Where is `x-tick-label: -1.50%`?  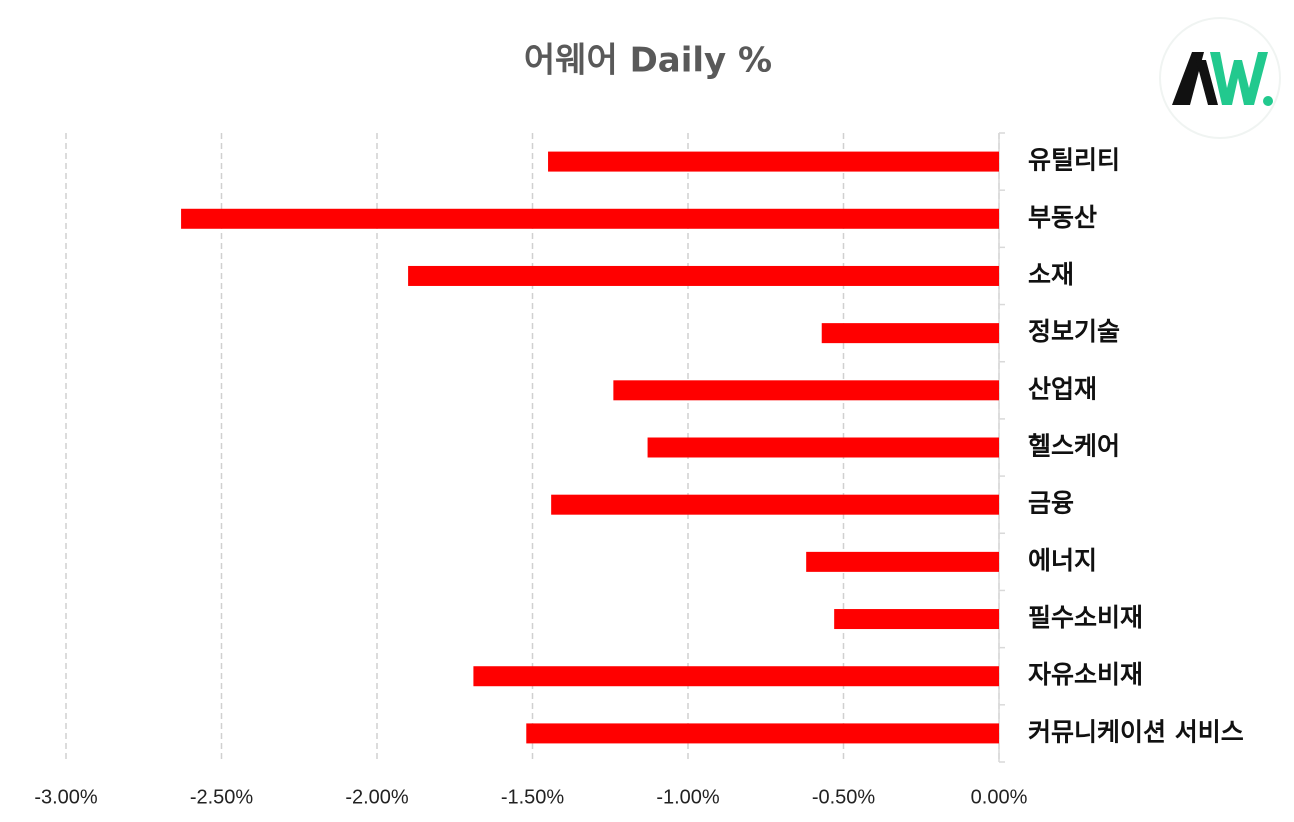 x-tick-label: -1.50% is located at coordinates (533, 797).